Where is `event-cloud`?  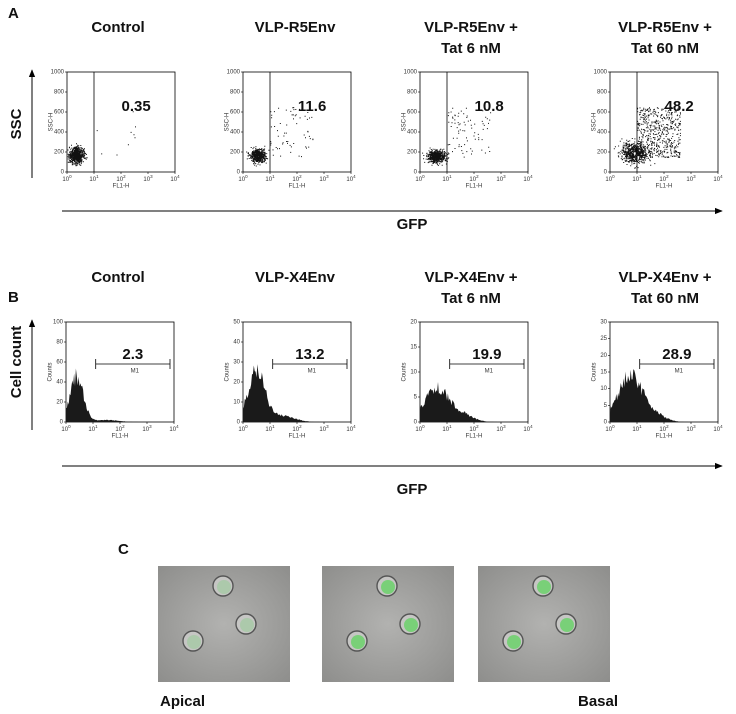
event-cloud is located at coordinates (101, 139).